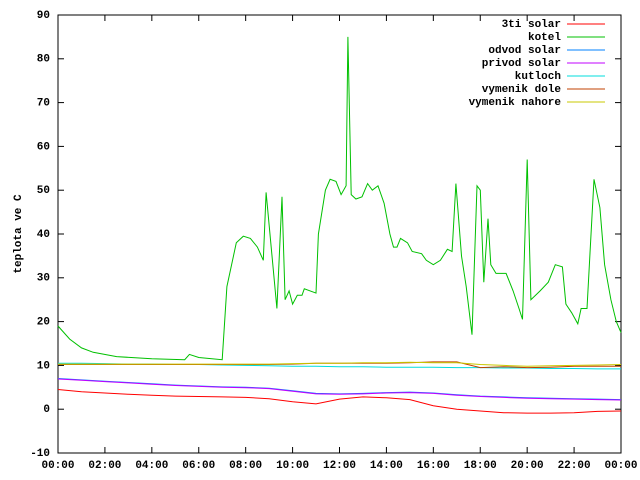 This screenshot has height=480, width=640. Describe the element at coordinates (544, 38) in the screenshot. I see `legend-label: kotel` at that location.